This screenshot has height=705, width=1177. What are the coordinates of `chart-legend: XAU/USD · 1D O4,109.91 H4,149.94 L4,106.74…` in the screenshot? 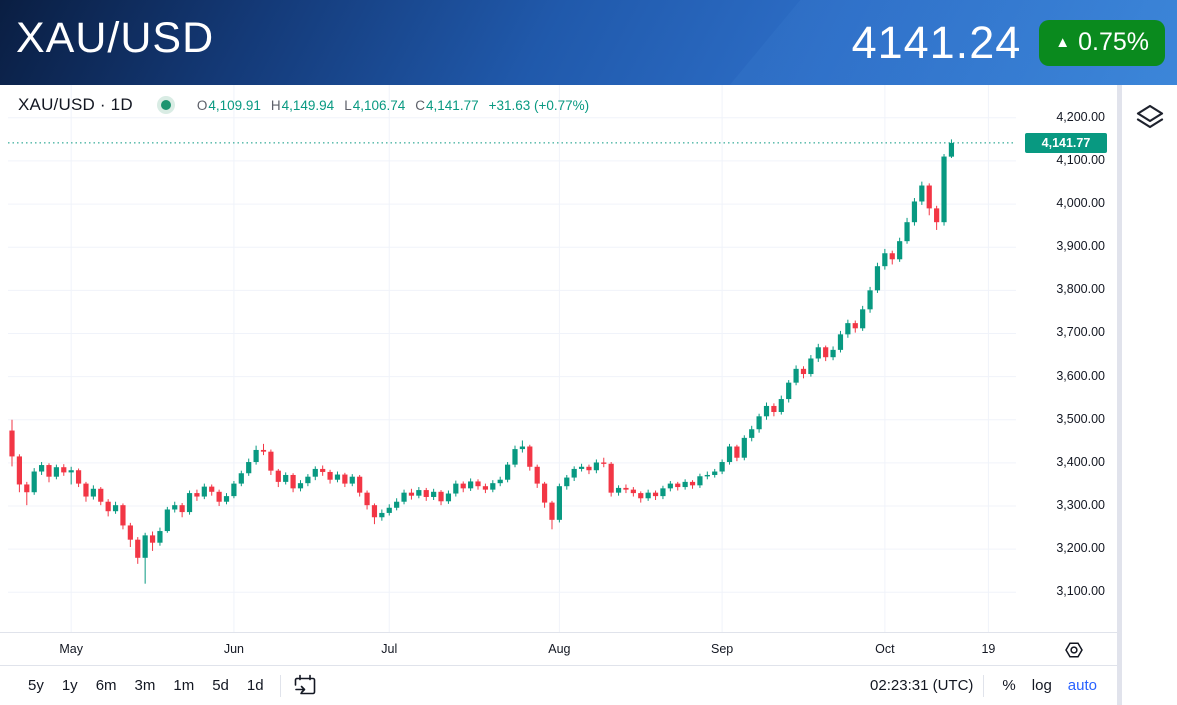 It's located at (303, 105).